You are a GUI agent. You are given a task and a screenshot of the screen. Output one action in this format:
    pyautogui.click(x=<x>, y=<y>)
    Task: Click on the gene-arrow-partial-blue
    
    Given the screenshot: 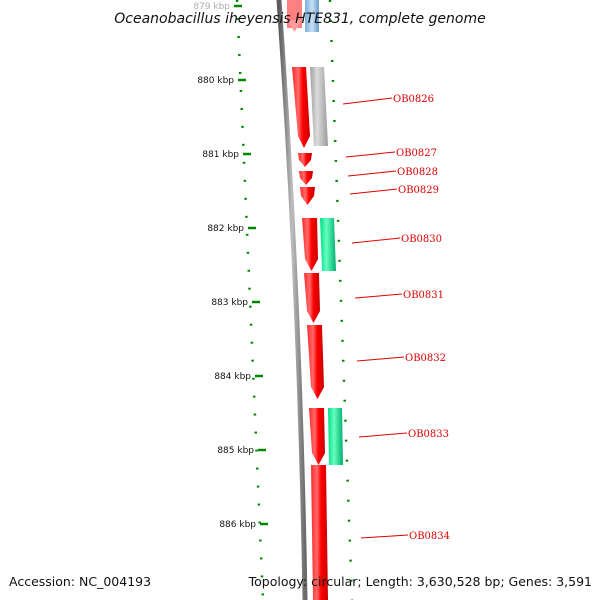 What is the action you would take?
    pyautogui.click(x=312, y=16)
    